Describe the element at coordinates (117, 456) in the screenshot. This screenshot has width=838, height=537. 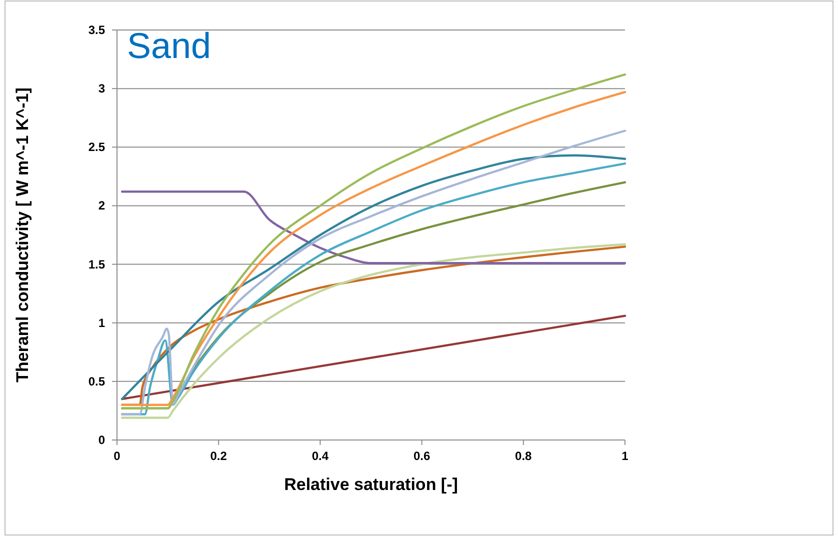
I see `x-tick-label: 0` at that location.